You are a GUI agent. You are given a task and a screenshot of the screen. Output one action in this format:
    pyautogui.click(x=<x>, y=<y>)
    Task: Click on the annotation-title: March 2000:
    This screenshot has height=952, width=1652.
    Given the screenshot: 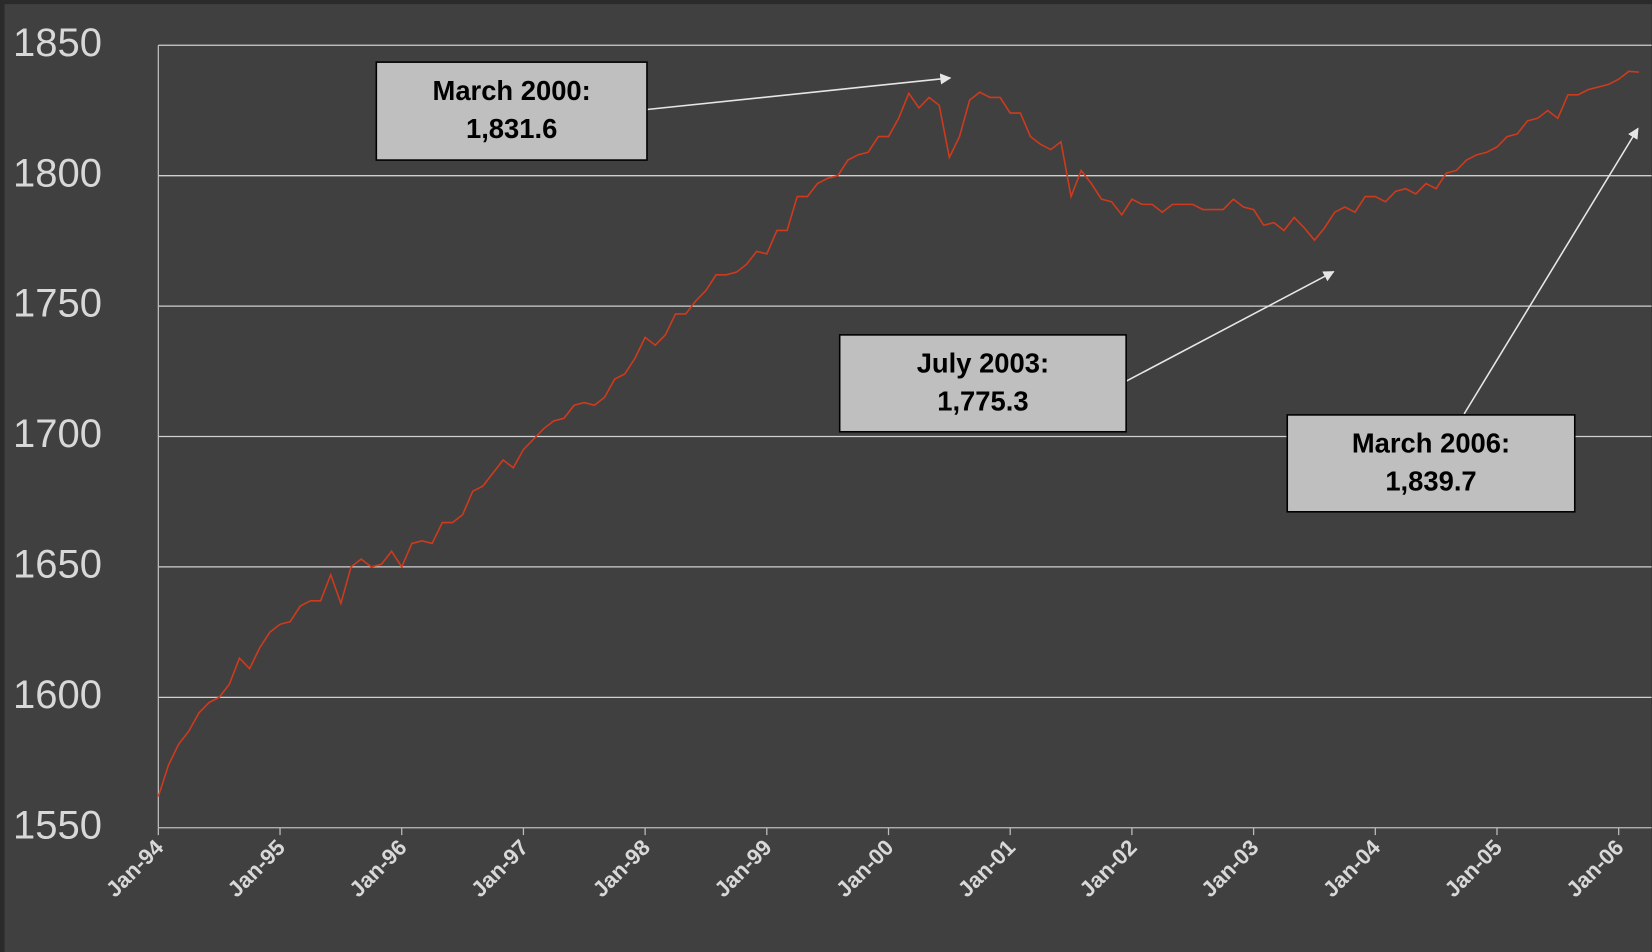 What is the action you would take?
    pyautogui.click(x=512, y=90)
    